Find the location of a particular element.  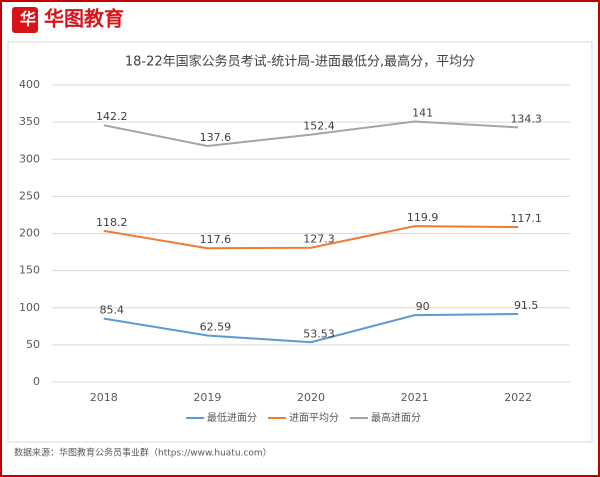

y-tick-label: 250 is located at coordinates (29, 195).